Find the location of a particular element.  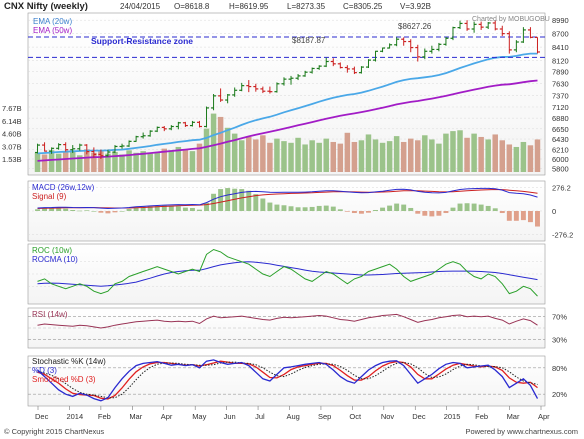

x-tick-label: Dec is located at coordinates (42, 416).